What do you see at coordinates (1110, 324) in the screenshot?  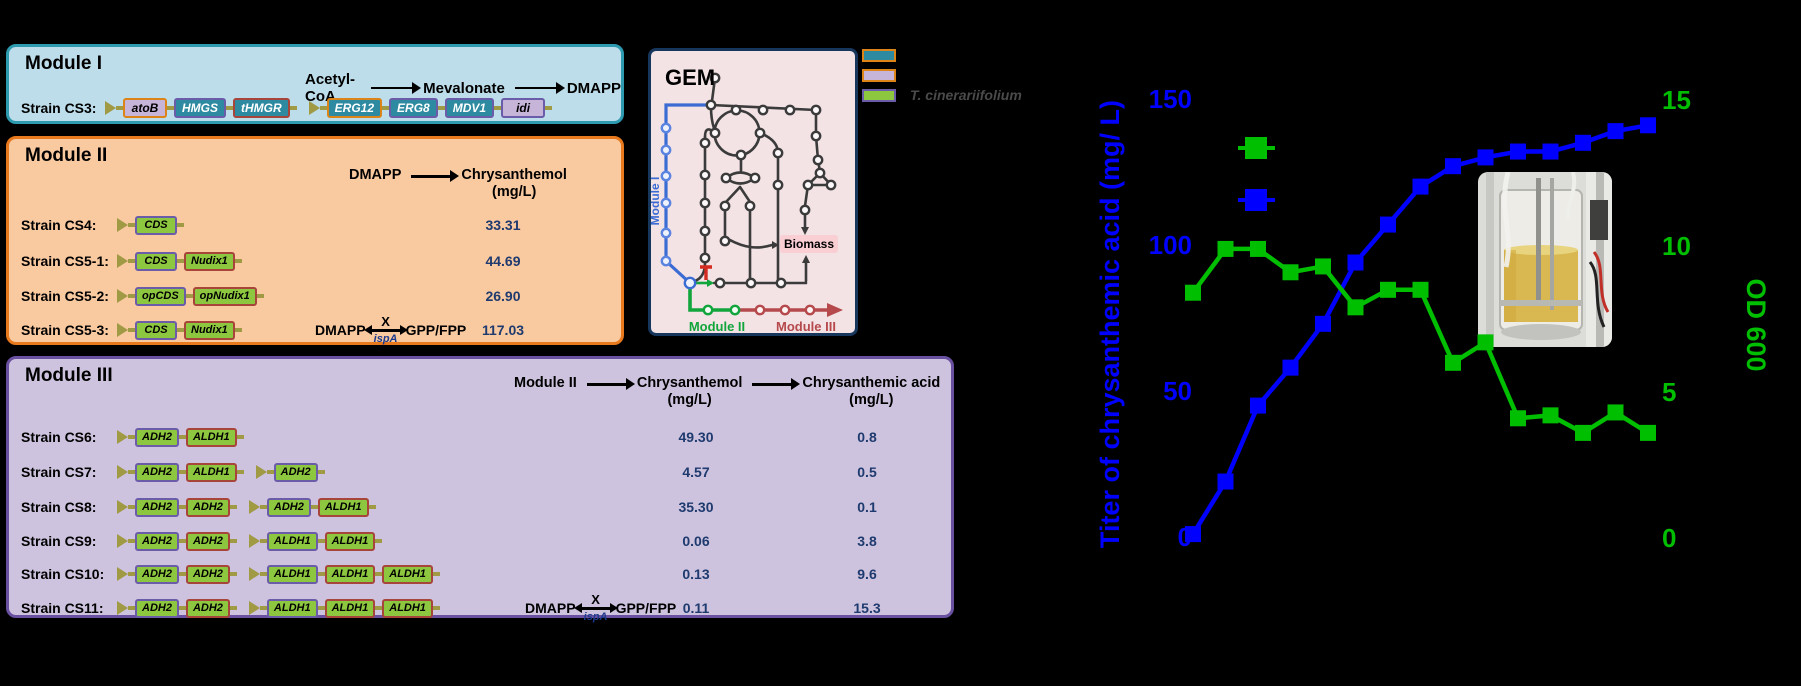 I see `left-axis-title: Titer of chrysanthemic acid (mg/ L)` at bounding box center [1110, 324].